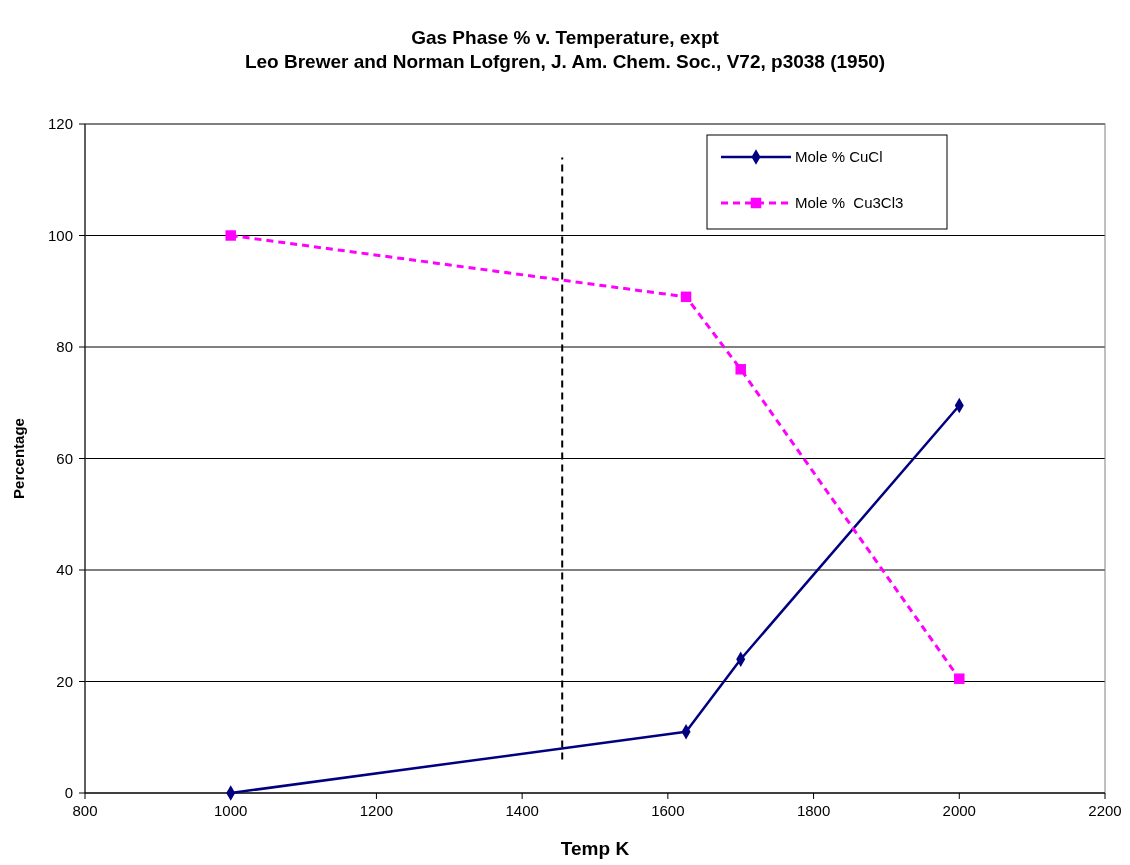 Image resolution: width=1130 pixels, height=865 pixels. What do you see at coordinates (595, 848) in the screenshot?
I see `x-axis-title: Temp K` at bounding box center [595, 848].